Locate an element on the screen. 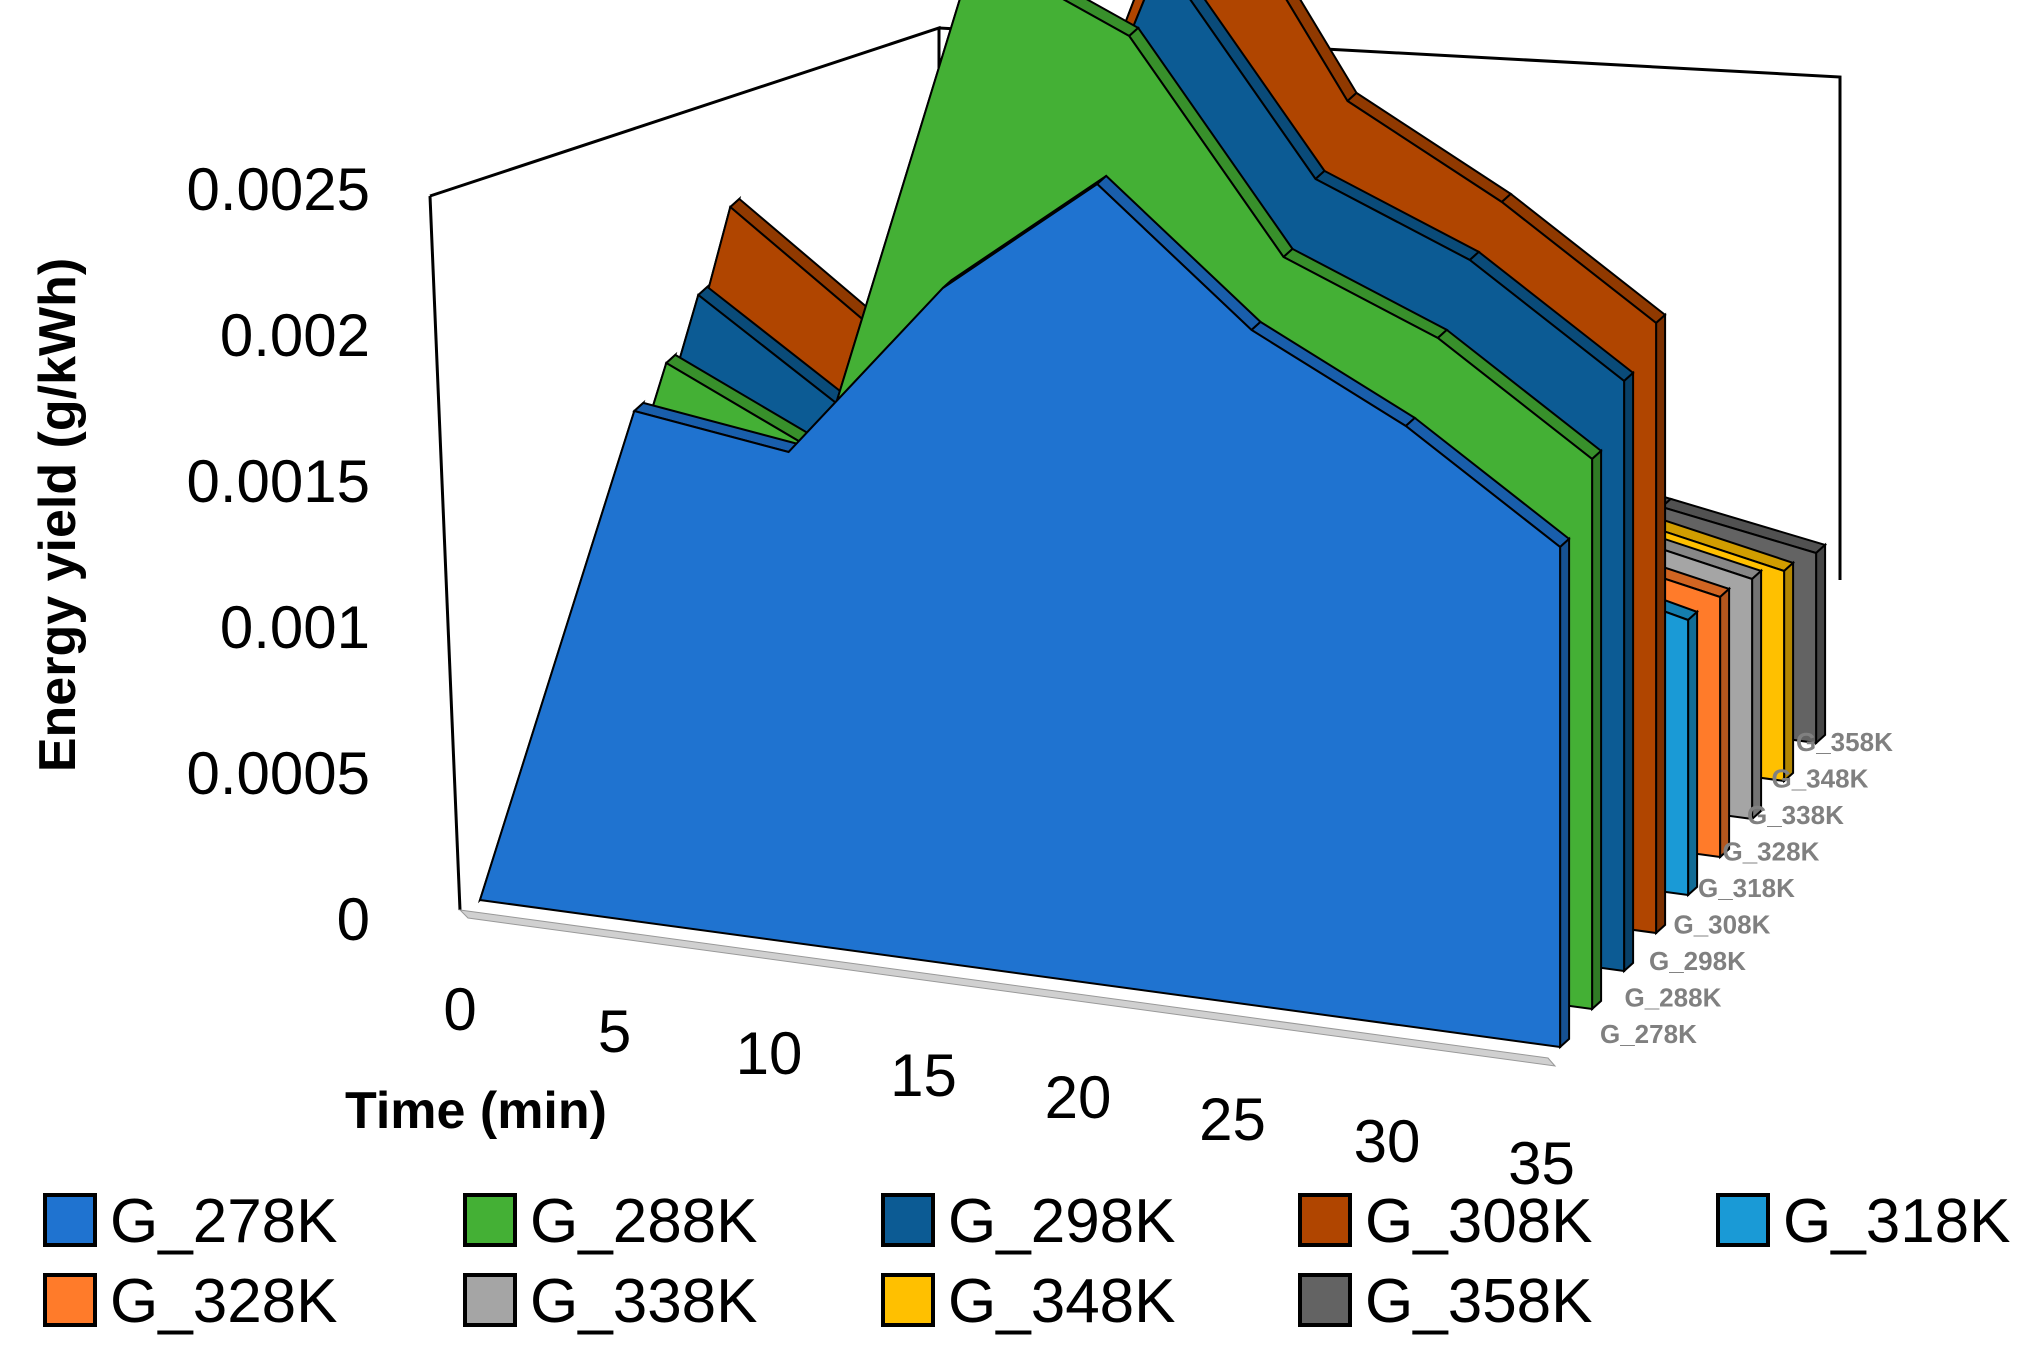 The image size is (2030, 1345). depth-label: G_308K is located at coordinates (1722, 925).